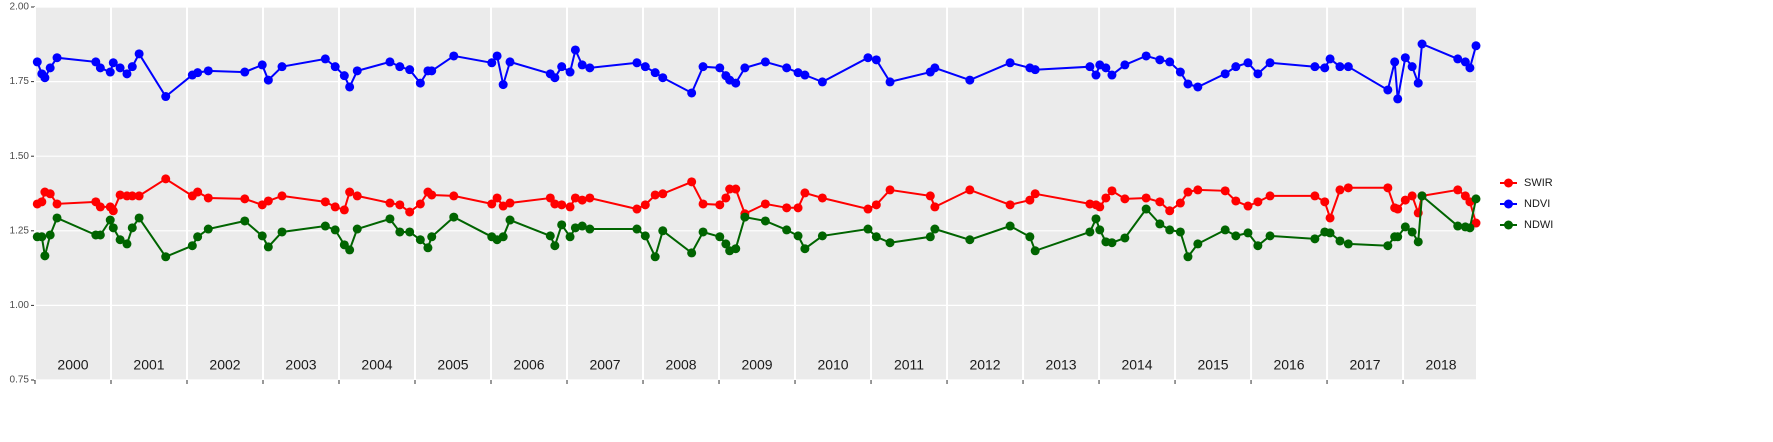 The height and width of the screenshot is (442, 1773). I want to click on x-tick-label: 2013, so click(1060, 365).